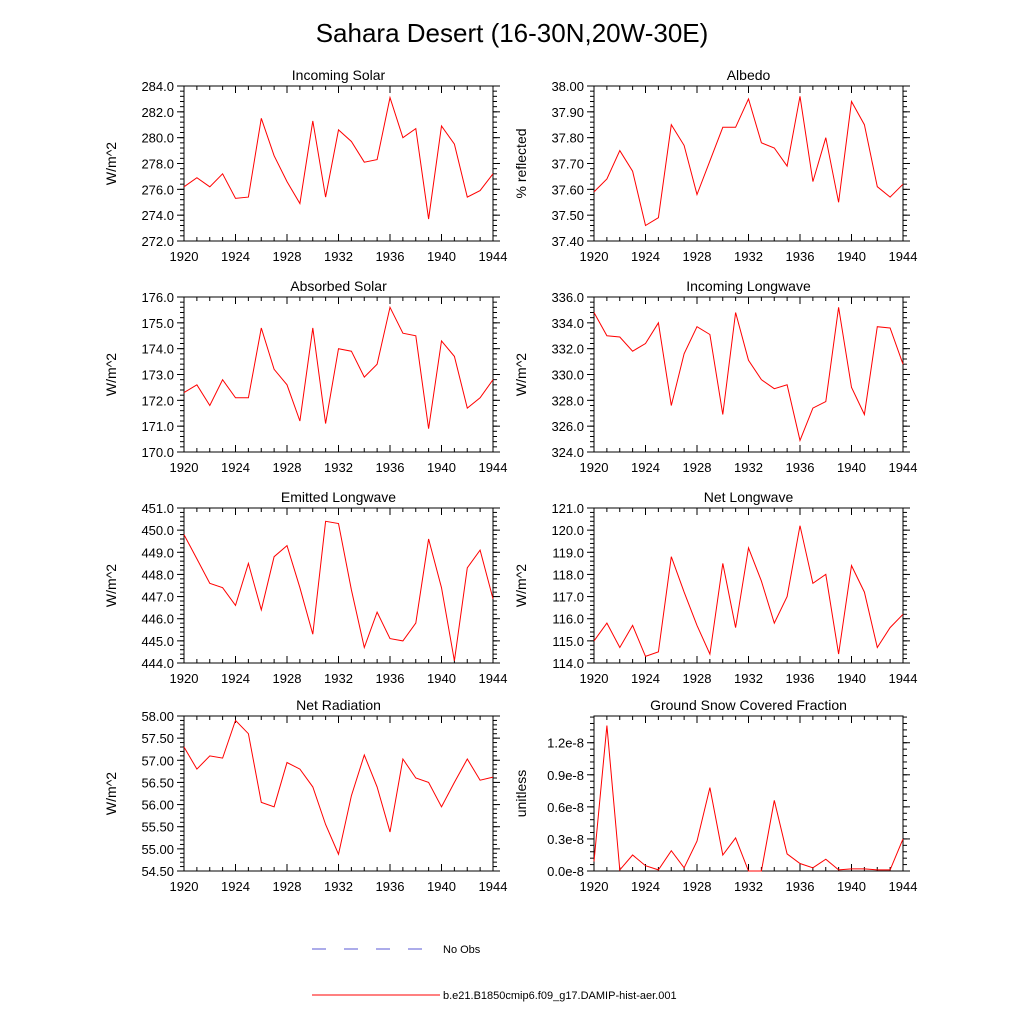 Image resolution: width=1024 pixels, height=1024 pixels. Describe the element at coordinates (157, 86) in the screenshot. I see `y-tick-label: 284.0` at that location.